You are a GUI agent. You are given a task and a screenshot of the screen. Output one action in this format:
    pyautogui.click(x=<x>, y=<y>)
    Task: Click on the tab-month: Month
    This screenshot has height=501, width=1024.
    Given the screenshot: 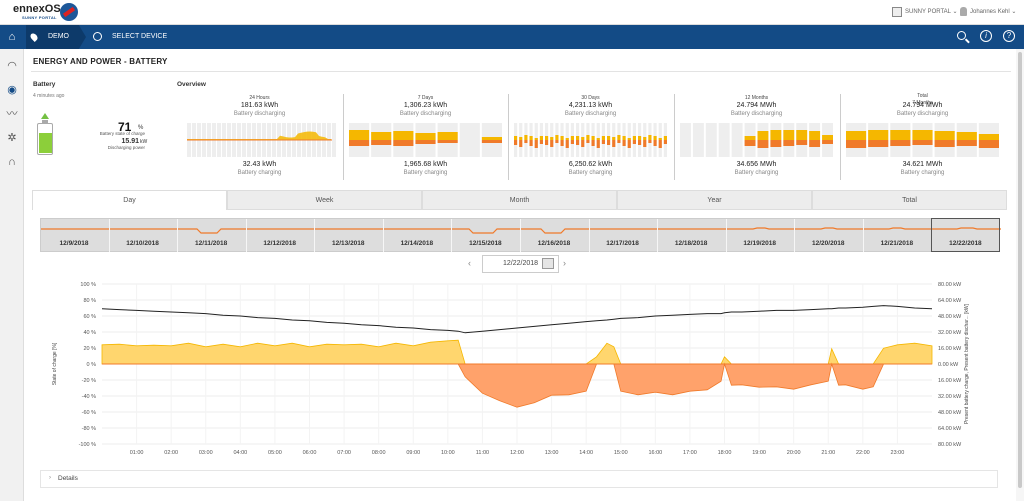 What is the action you would take?
    pyautogui.click(x=519, y=200)
    